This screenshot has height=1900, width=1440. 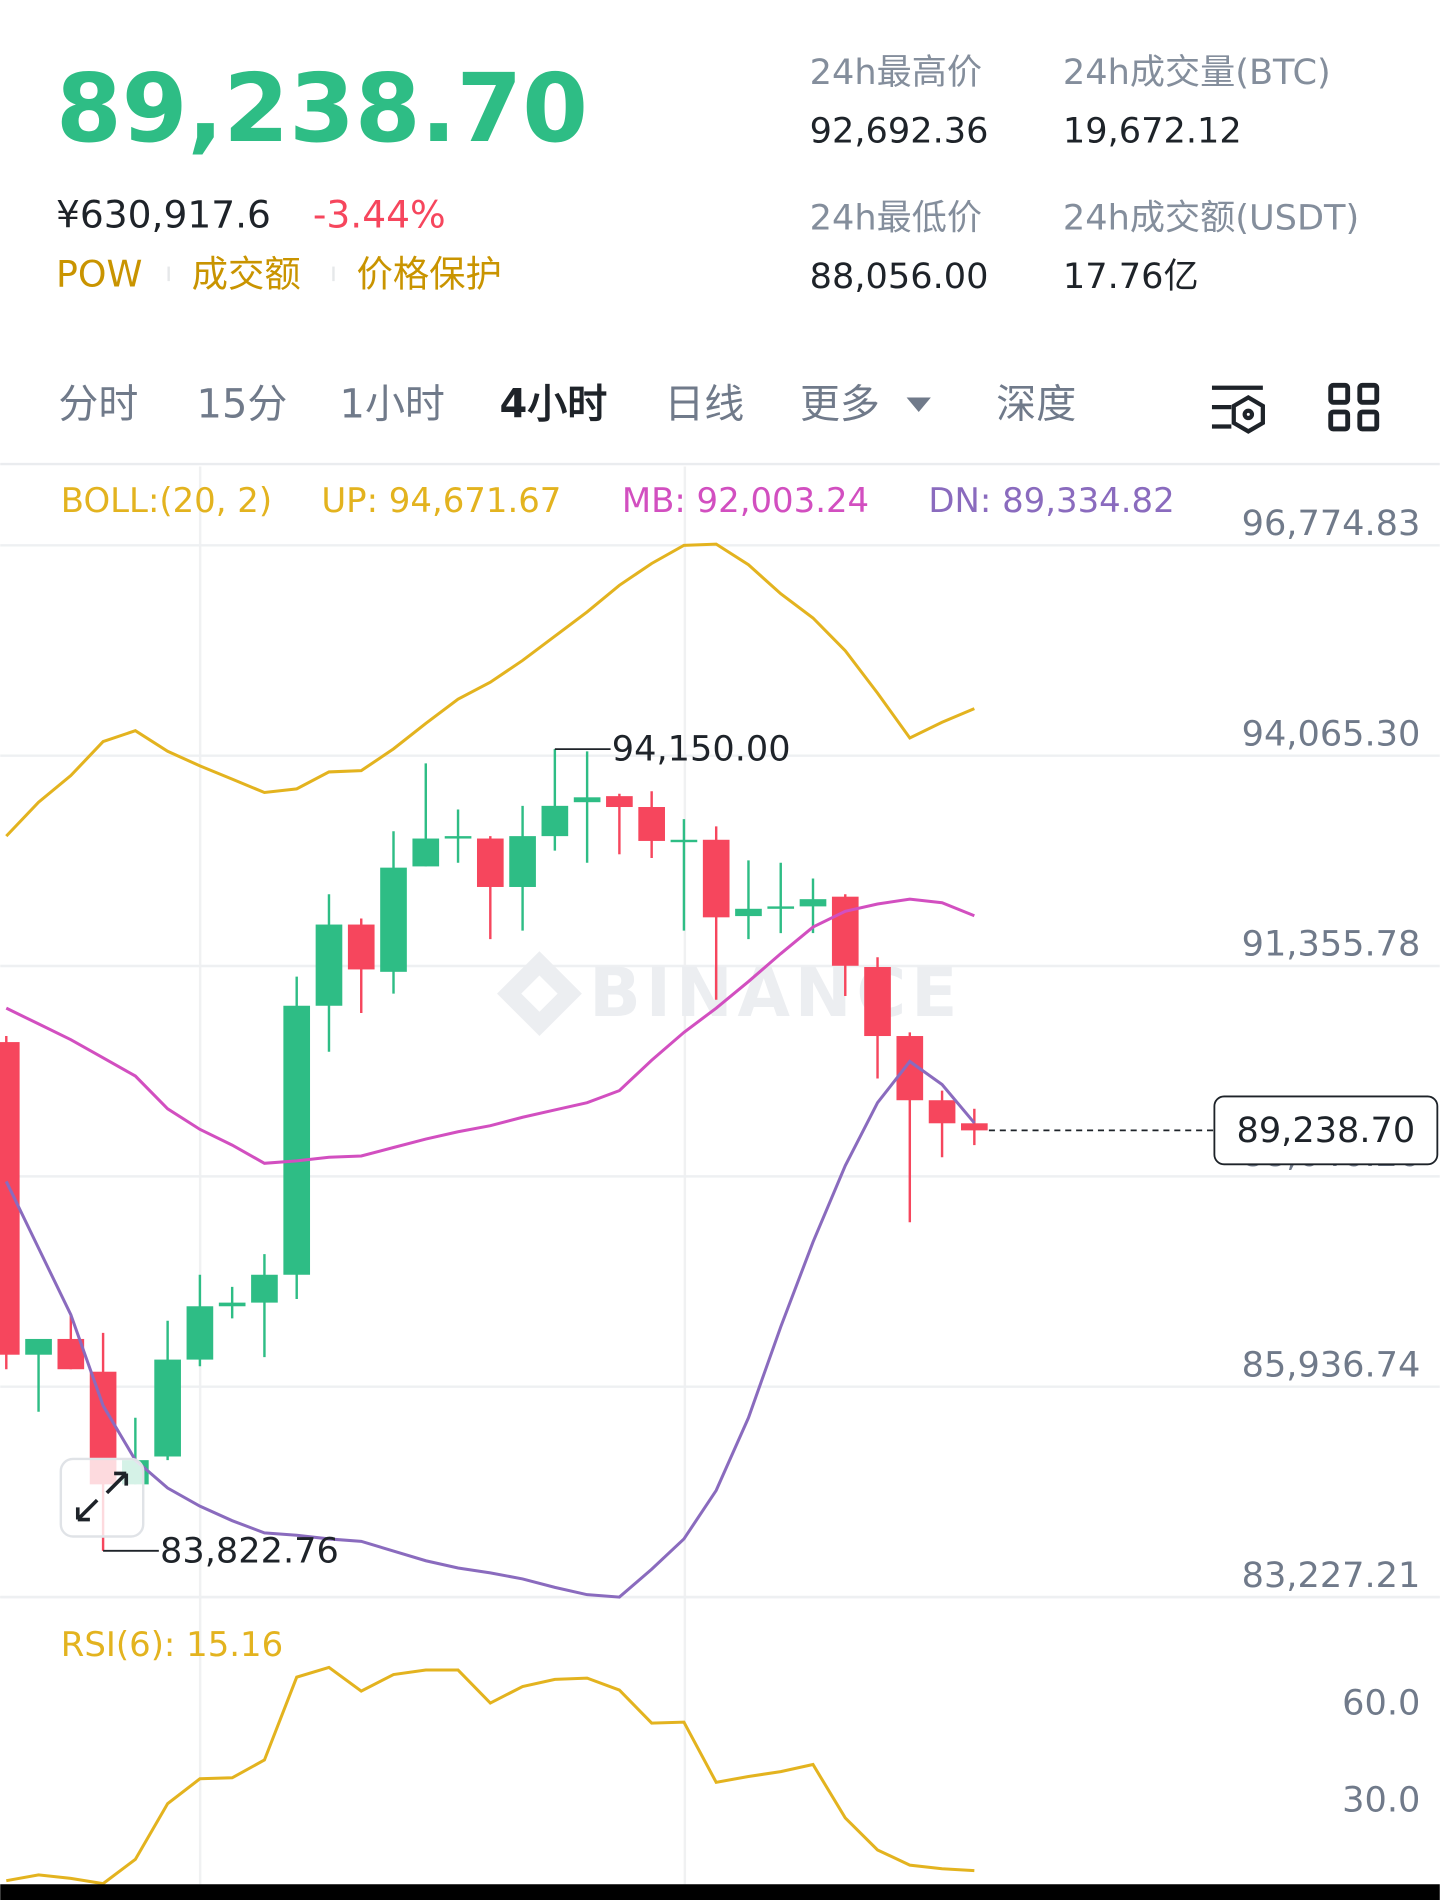 What do you see at coordinates (322, 109) in the screenshot?
I see `last-price: 89,238.70` at bounding box center [322, 109].